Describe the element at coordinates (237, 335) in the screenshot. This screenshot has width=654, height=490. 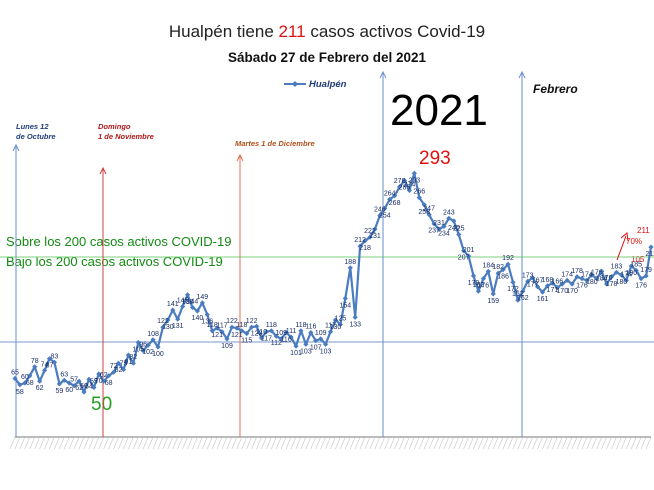
I see `data-label: 121` at that location.